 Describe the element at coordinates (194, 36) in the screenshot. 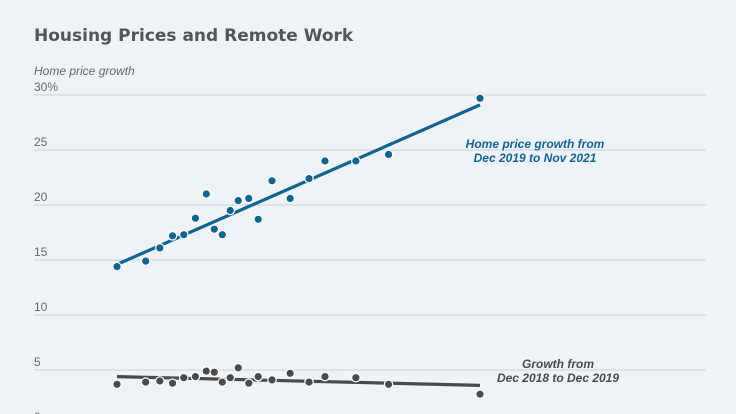

I see `chart-title: Housing Prices and Remote Work` at that location.